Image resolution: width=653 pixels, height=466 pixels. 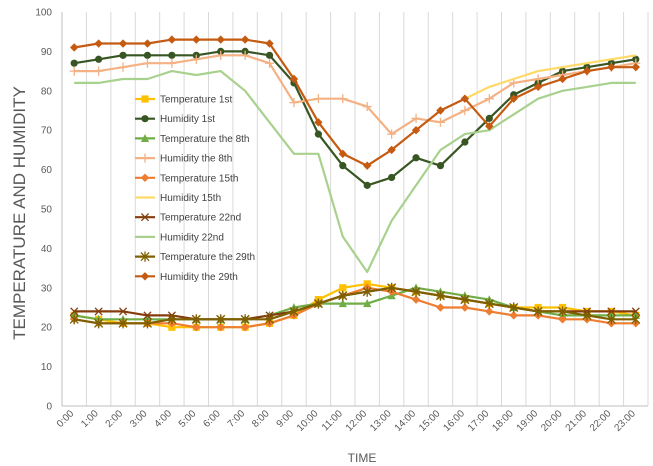 What do you see at coordinates (196, 100) in the screenshot?
I see `legend-label: Temperature 1st` at bounding box center [196, 100].